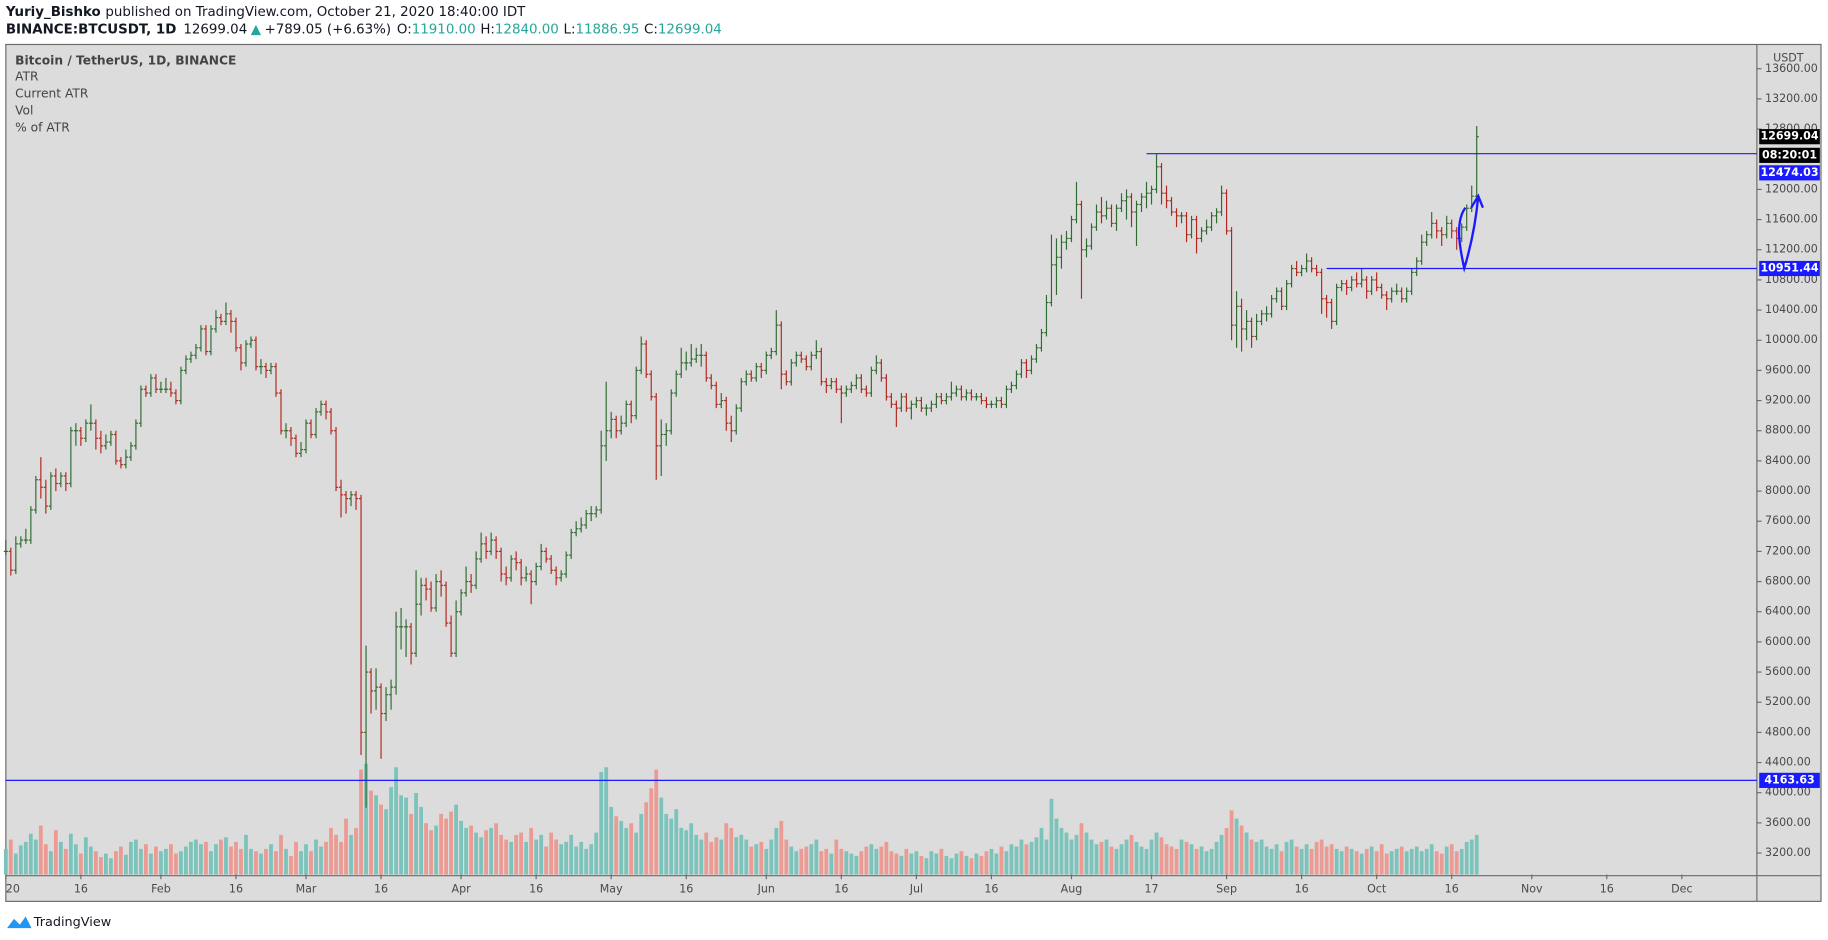  Describe the element at coordinates (328, 29) in the screenshot. I see `change: +789.05 (+6.63%)` at that location.